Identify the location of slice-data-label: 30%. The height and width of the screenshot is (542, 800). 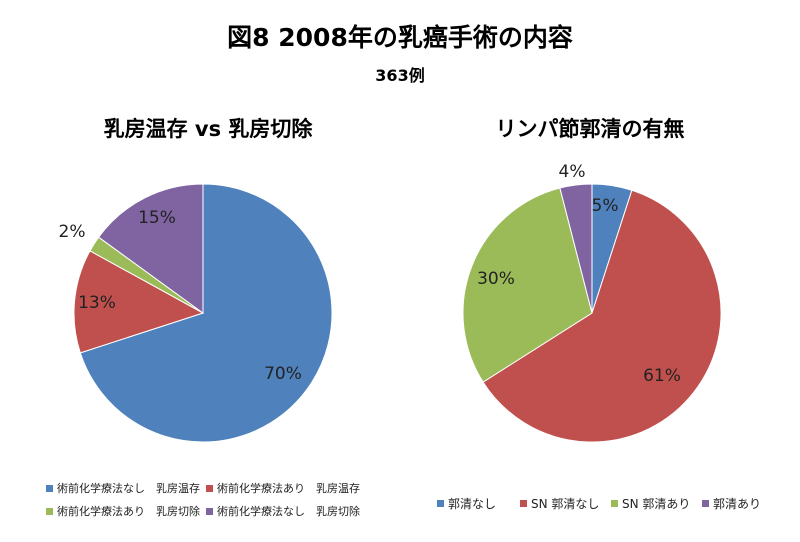
(496, 279).